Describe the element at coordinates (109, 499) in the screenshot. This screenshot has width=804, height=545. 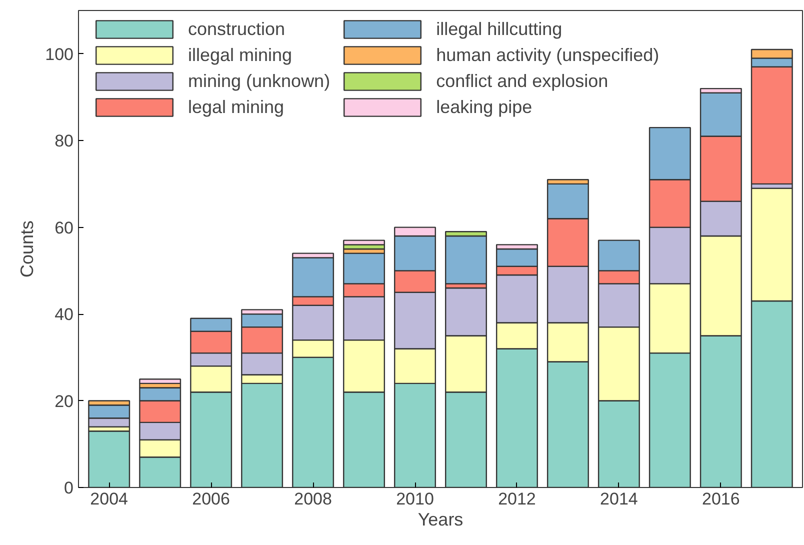
I see `x-tick-label: 2004` at that location.